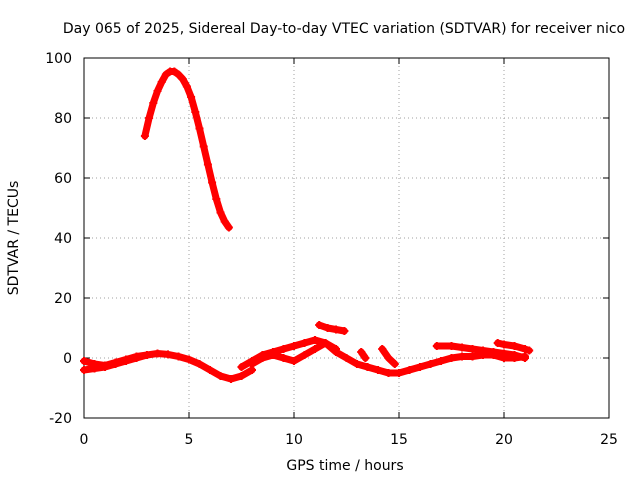  Describe the element at coordinates (344, 466) in the screenshot. I see `x-axis-label: GPS time / hours` at that location.